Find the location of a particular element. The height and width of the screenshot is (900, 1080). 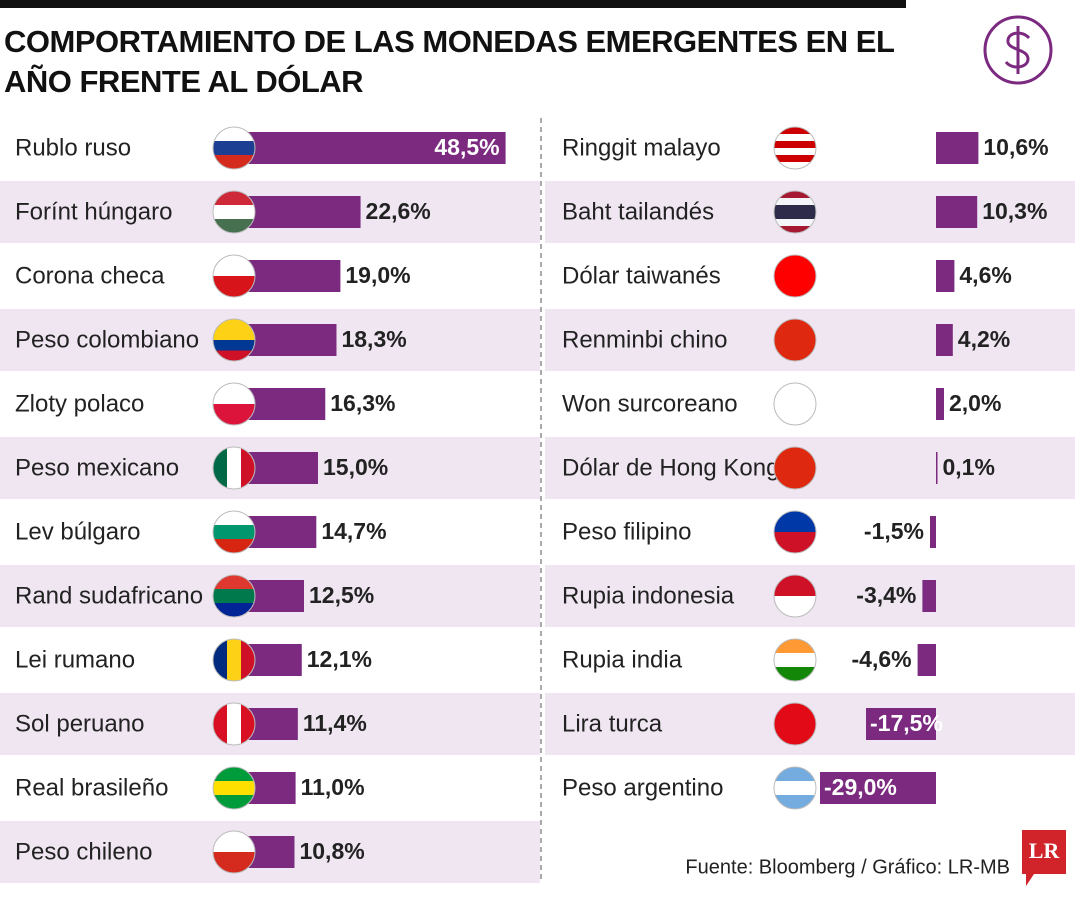

value-label: -3,4% is located at coordinates (886, 595).